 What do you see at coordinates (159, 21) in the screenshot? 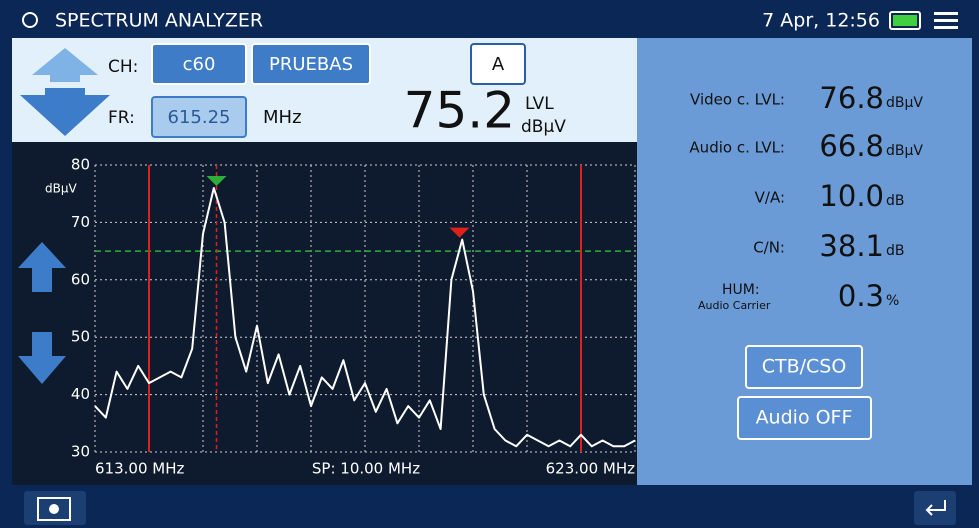
I see `app-title: SPECTRUM ANALYZER` at bounding box center [159, 21].